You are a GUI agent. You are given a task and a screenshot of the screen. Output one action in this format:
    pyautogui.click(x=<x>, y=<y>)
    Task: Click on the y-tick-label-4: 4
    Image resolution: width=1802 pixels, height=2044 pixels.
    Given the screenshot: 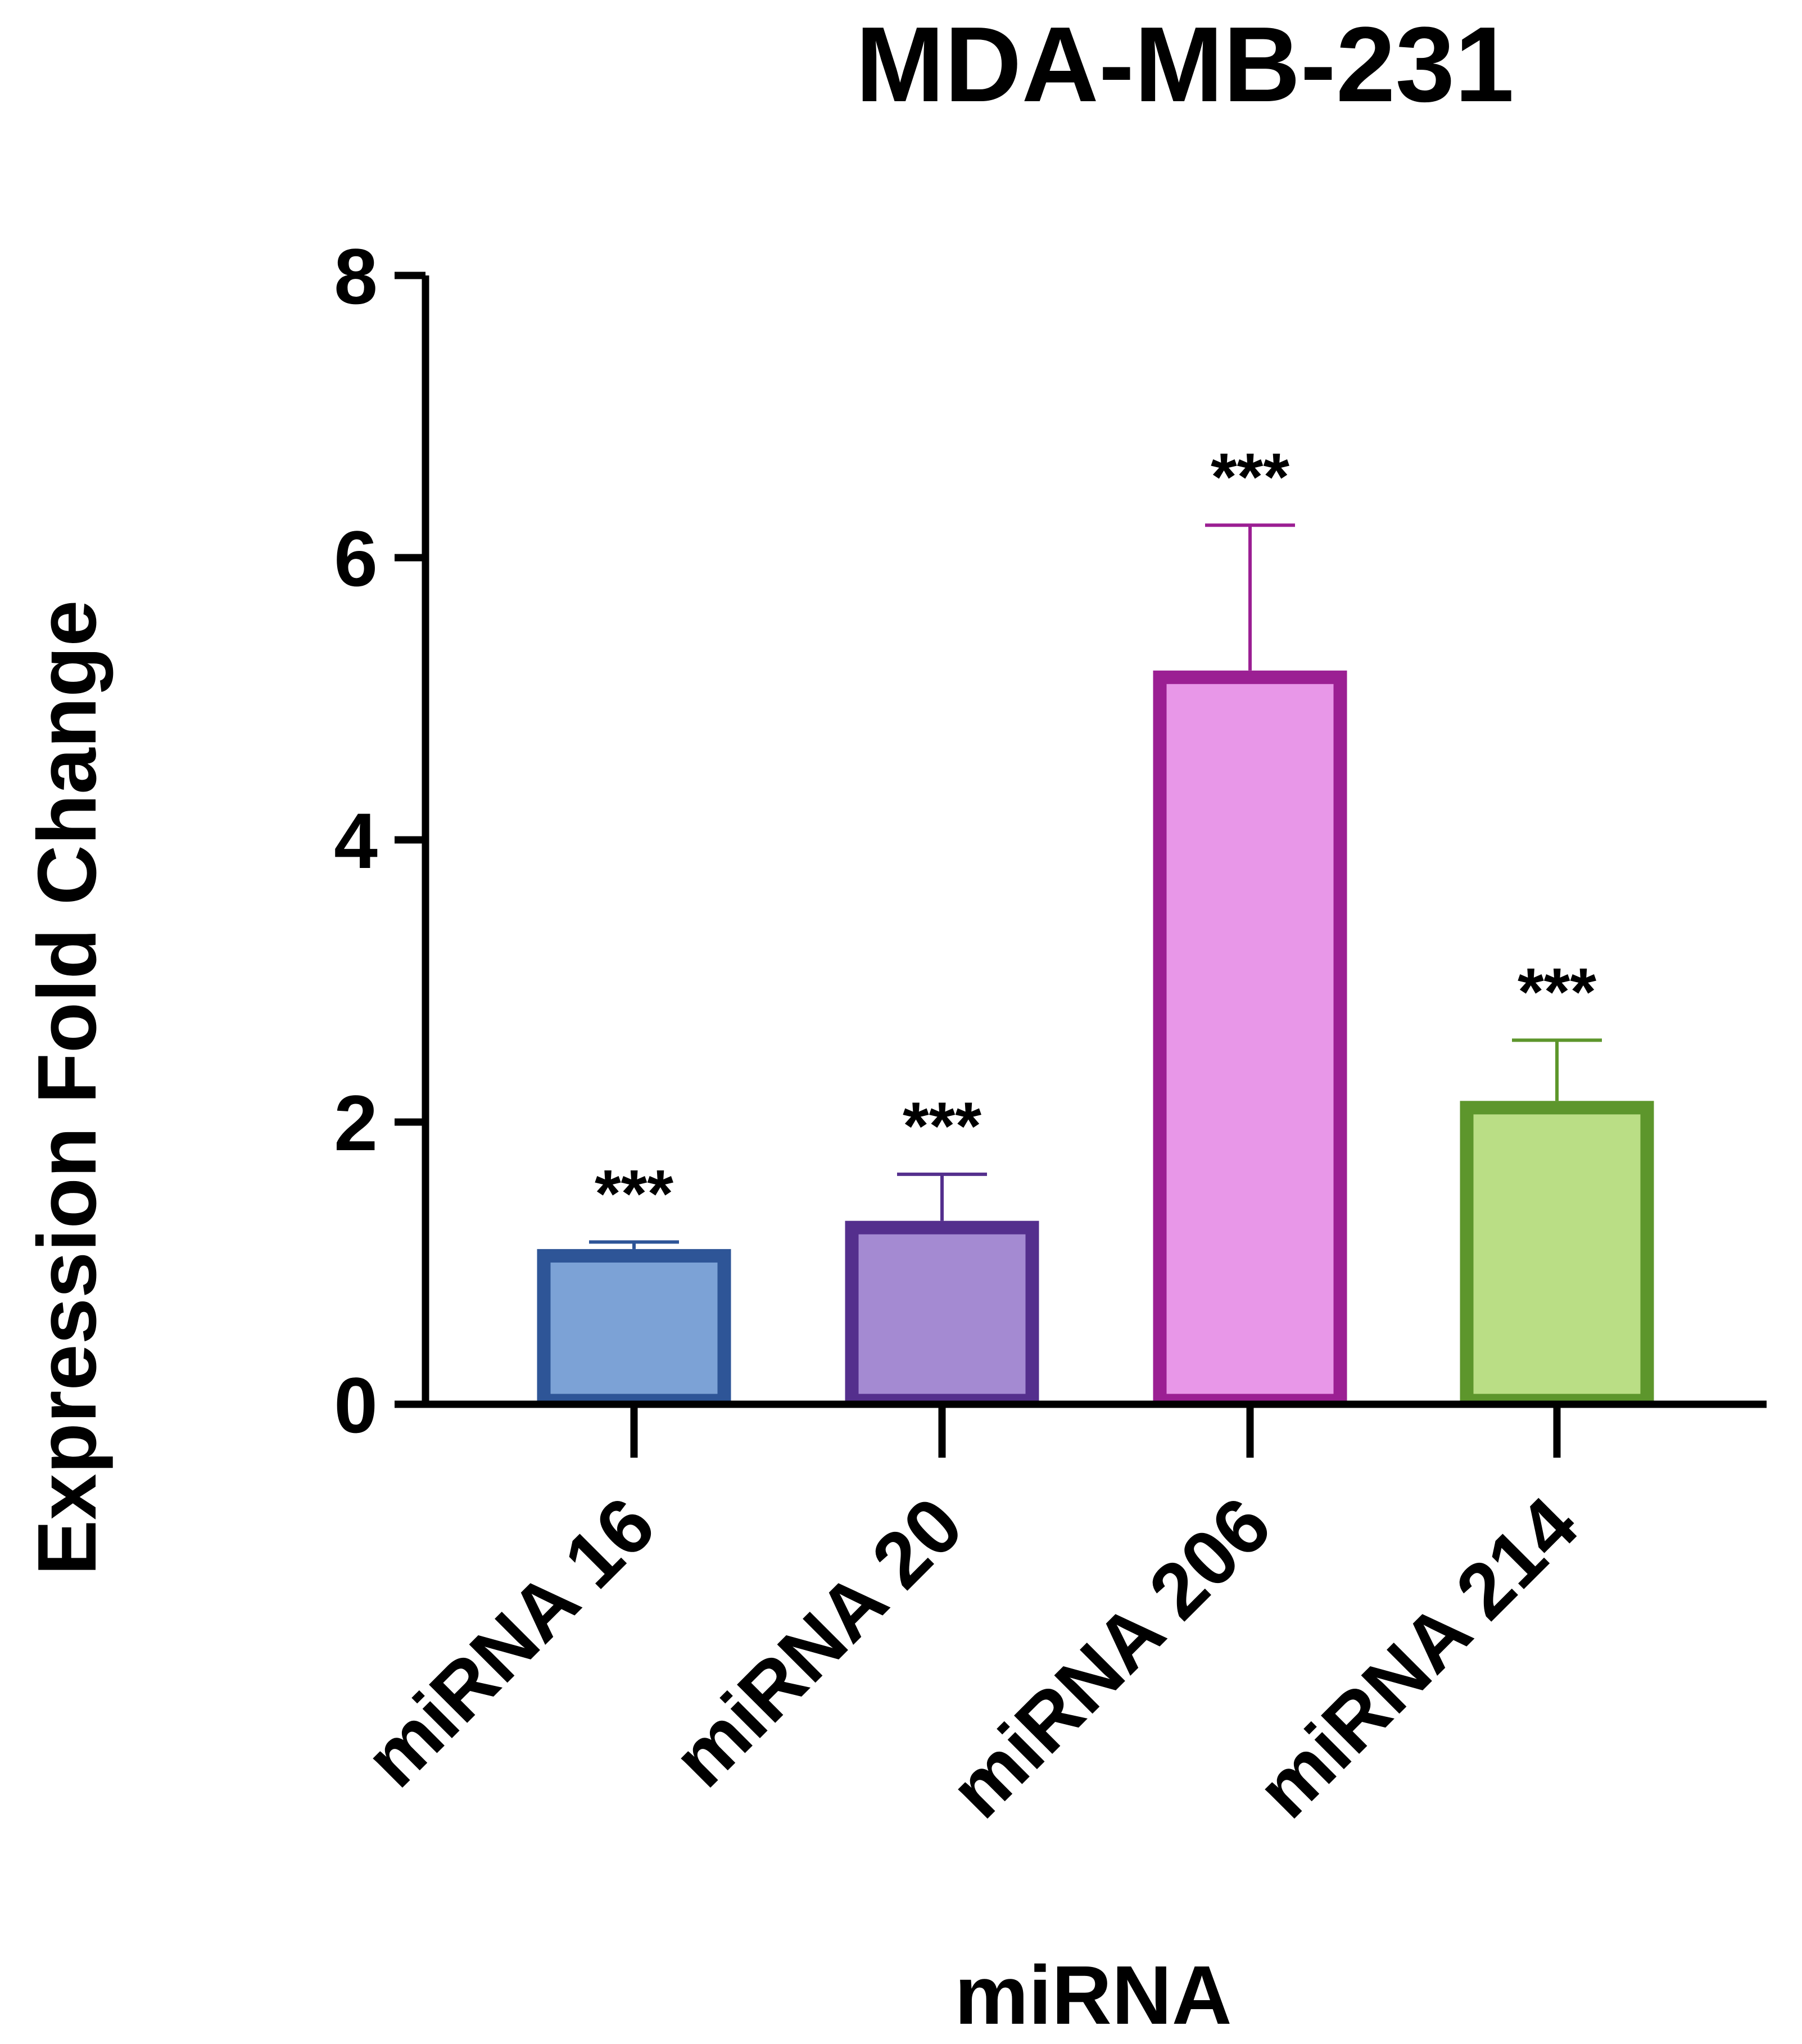 What is the action you would take?
    pyautogui.click(x=356, y=841)
    